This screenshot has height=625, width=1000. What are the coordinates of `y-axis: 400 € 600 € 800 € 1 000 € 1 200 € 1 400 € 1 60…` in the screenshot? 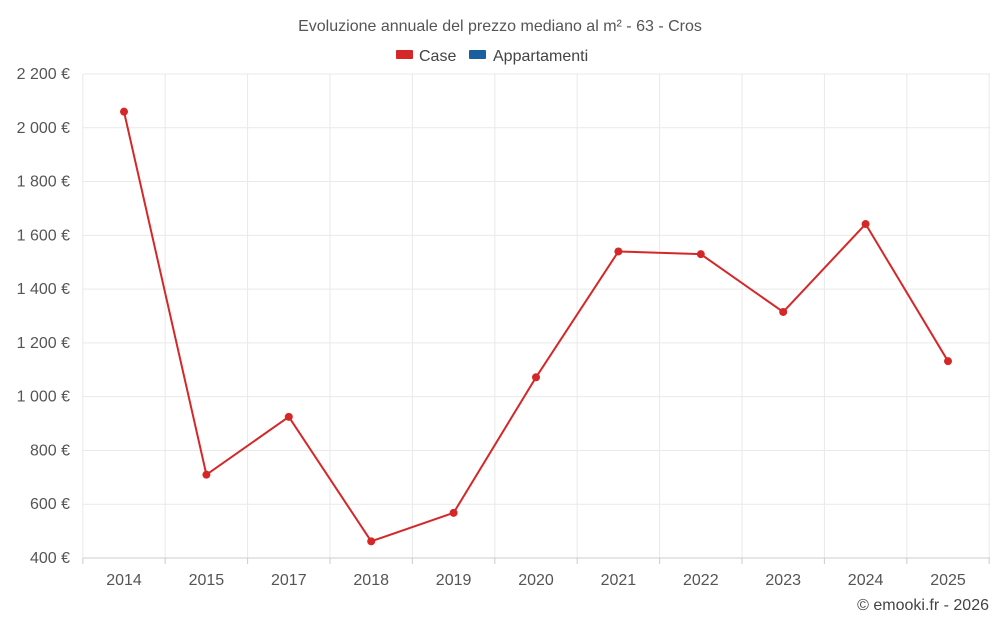 It's located at (43, 316).